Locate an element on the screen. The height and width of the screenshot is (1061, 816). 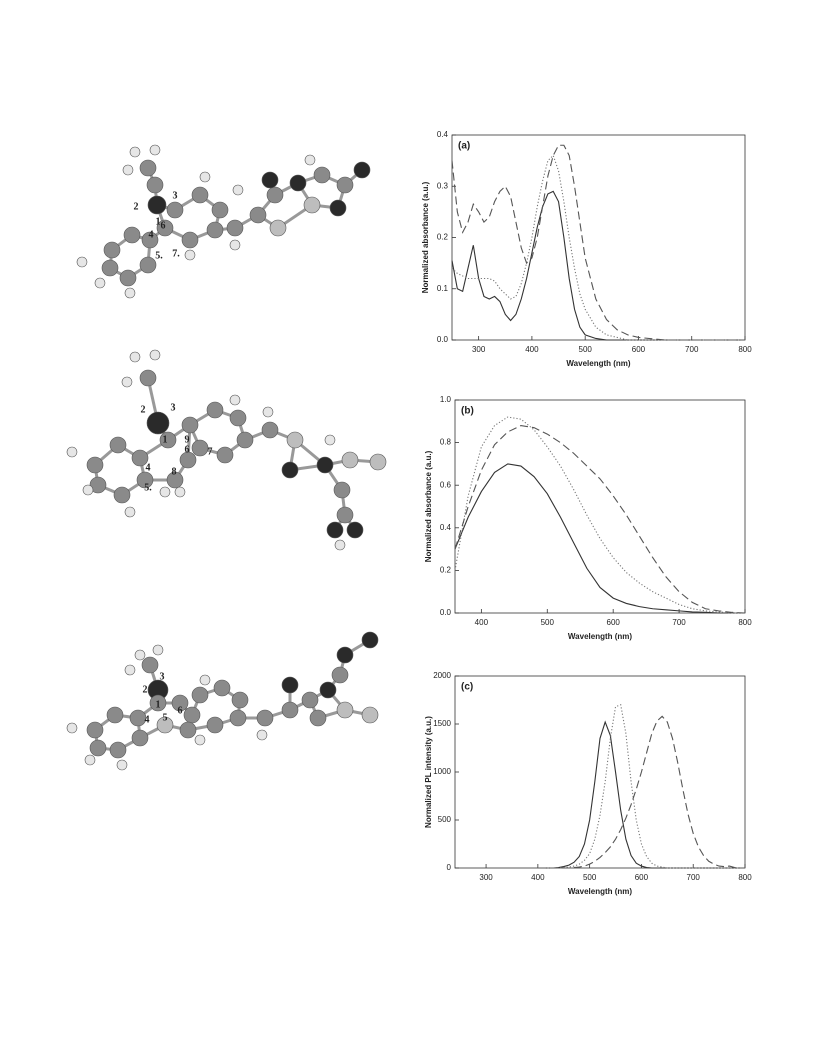
molecule: 2 3 146 5. 7. is located at coordinates (223, 221).